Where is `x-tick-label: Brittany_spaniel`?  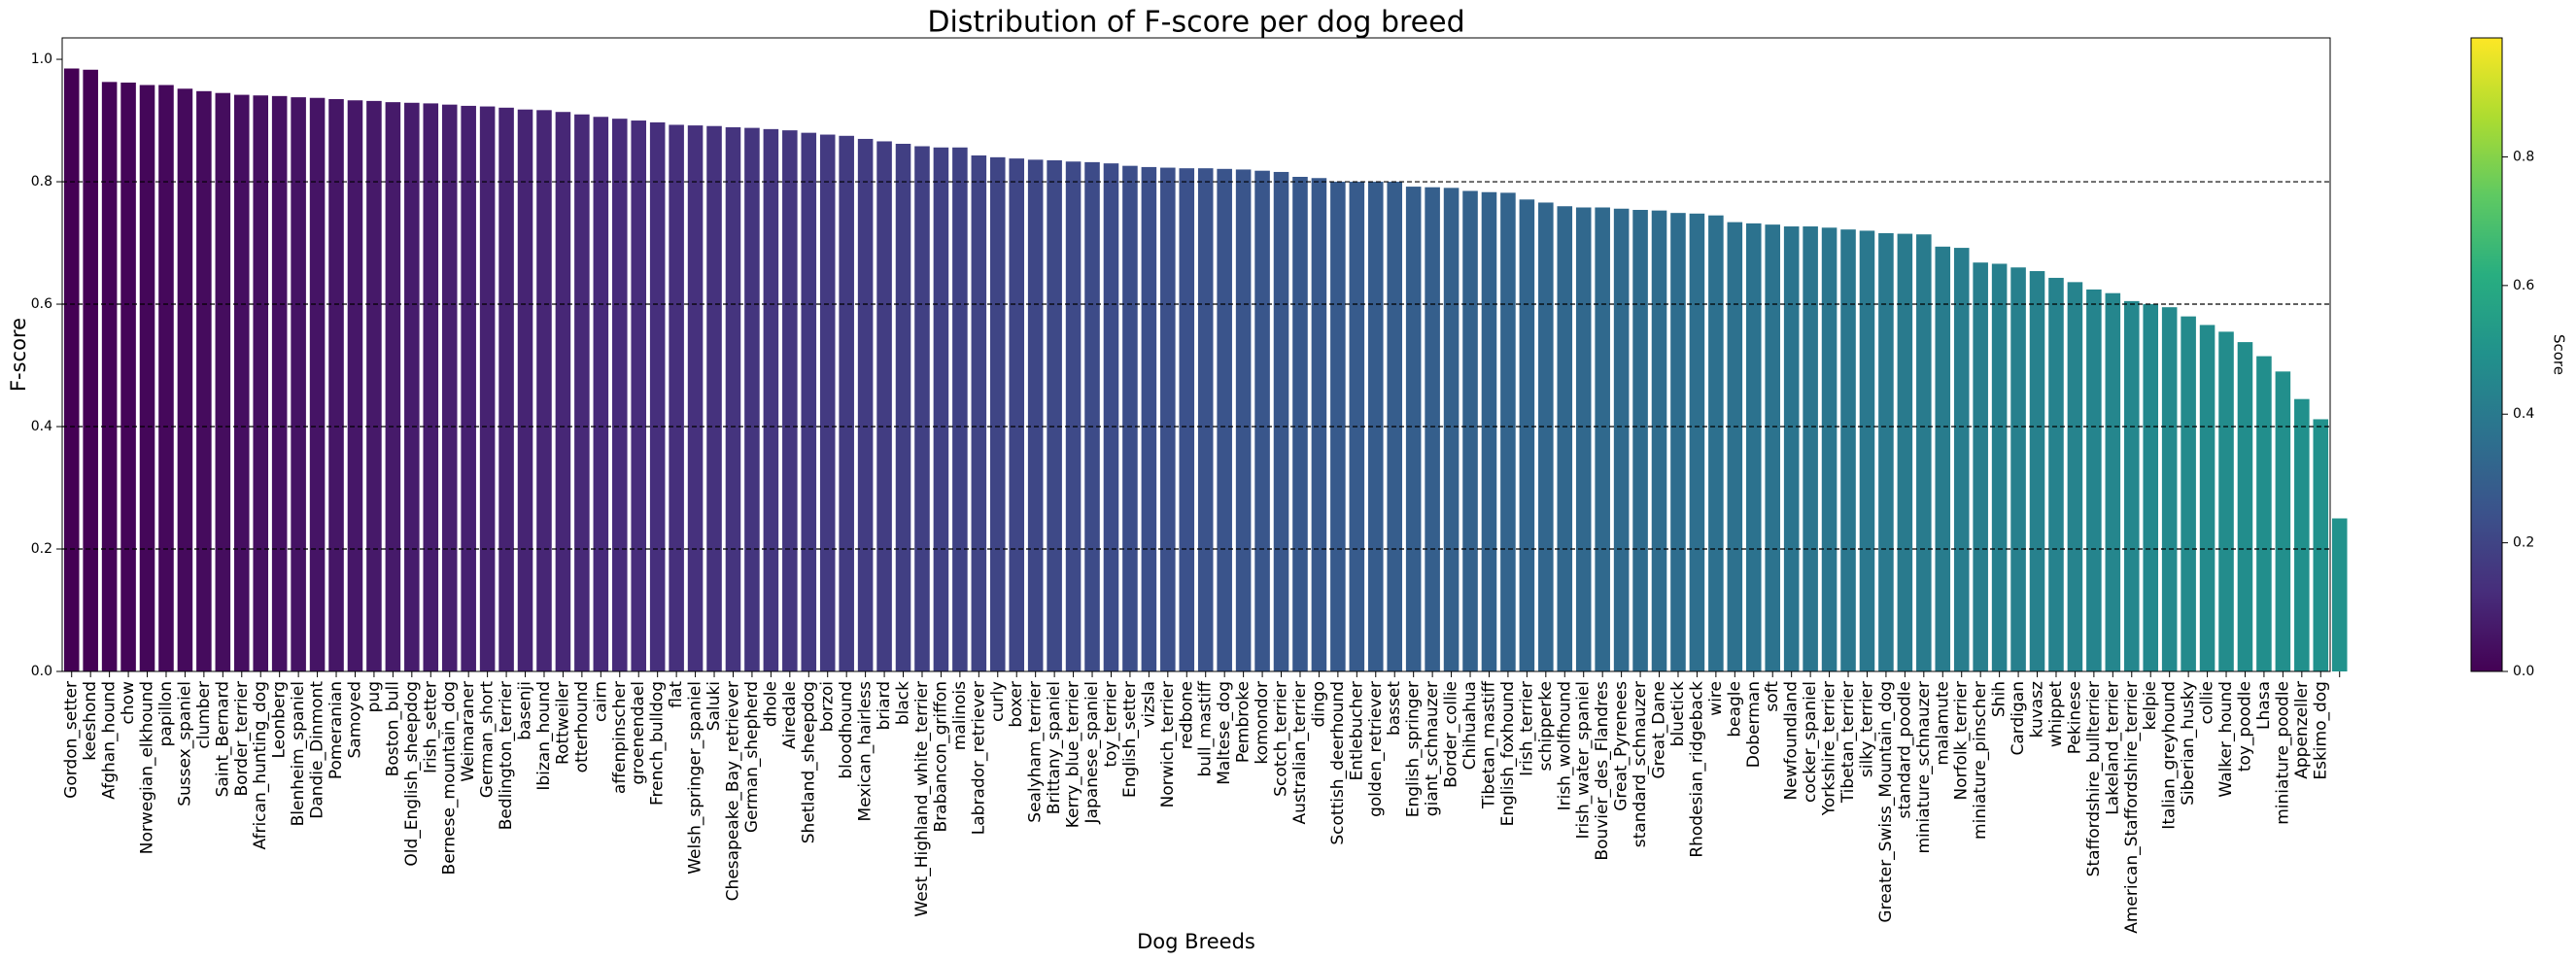
x-tick-label: Brittany_spaniel is located at coordinates (1054, 747).